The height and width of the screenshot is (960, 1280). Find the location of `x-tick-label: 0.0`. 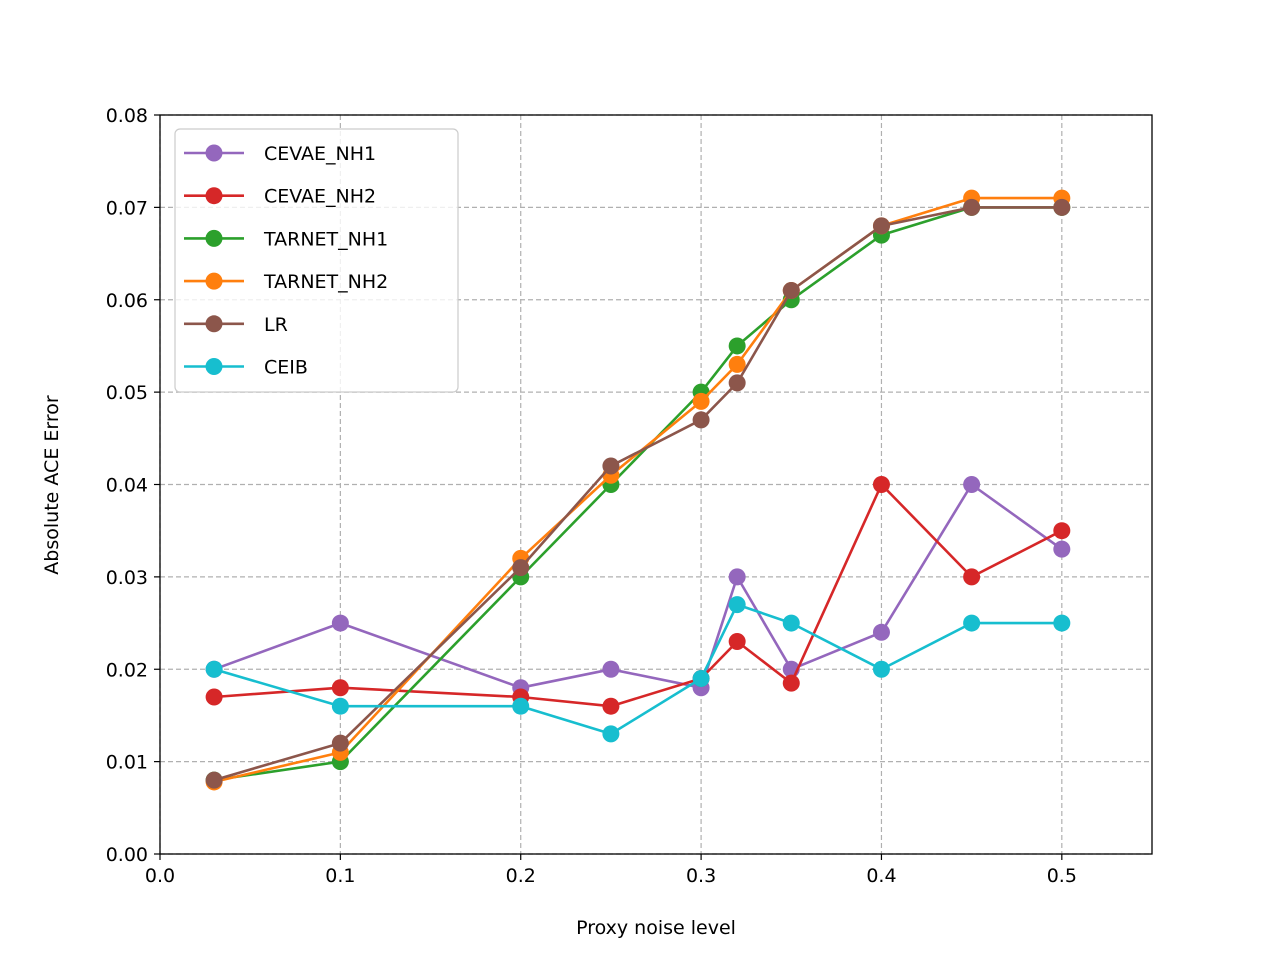

x-tick-label: 0.0 is located at coordinates (160, 876).